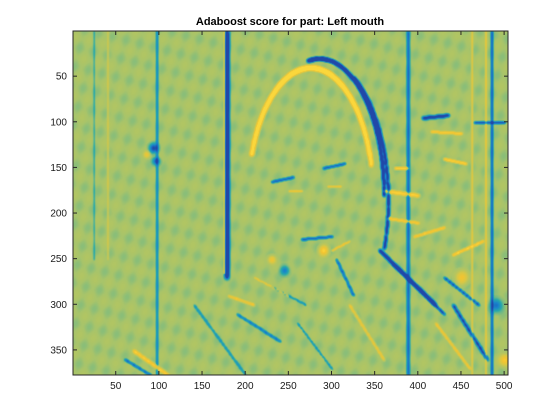  What do you see at coordinates (58, 214) in the screenshot?
I see `y-tick-label: 200` at bounding box center [58, 214].